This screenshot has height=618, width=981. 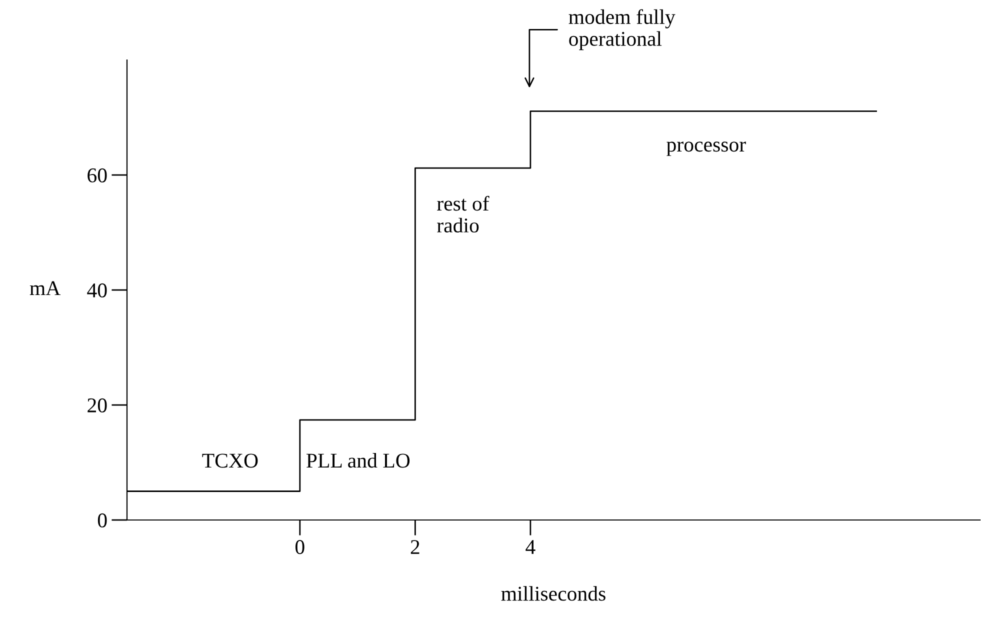 What do you see at coordinates (102, 520) in the screenshot?
I see `y-tick-label: 0` at bounding box center [102, 520].